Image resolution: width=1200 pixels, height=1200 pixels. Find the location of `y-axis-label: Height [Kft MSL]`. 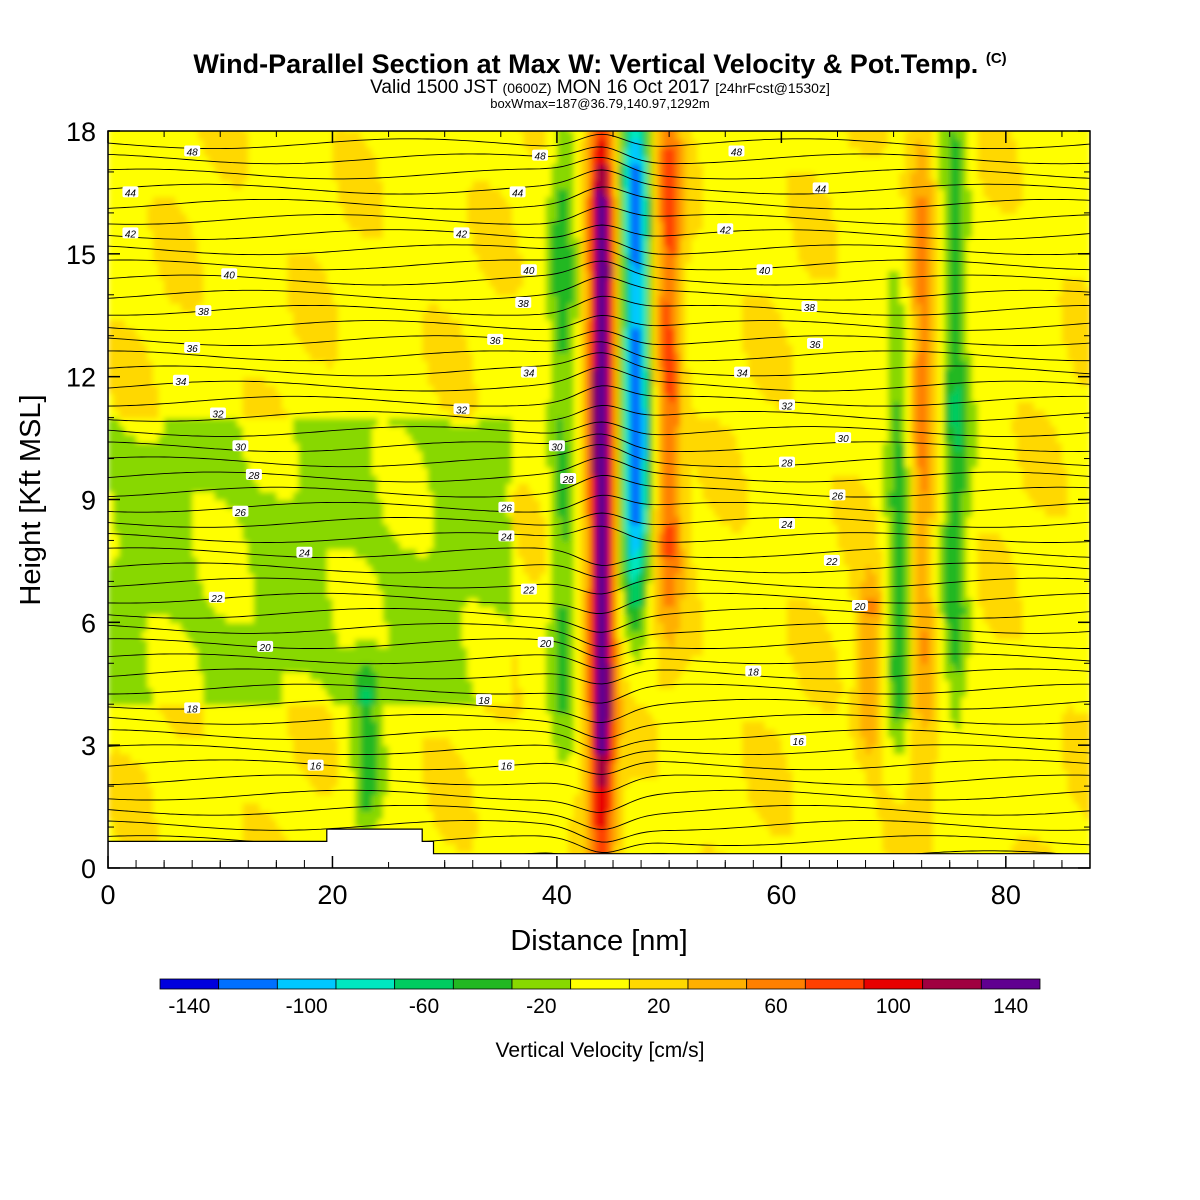

y-axis-label: Height [Kft MSL] is located at coordinates (31, 499).